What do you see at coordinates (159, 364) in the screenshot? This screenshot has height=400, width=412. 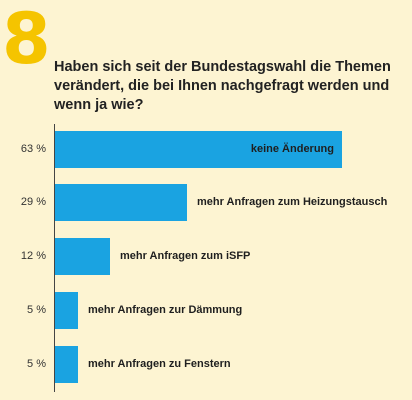 I see `category-label: mehr Anfragen zu Fenstern` at bounding box center [159, 364].